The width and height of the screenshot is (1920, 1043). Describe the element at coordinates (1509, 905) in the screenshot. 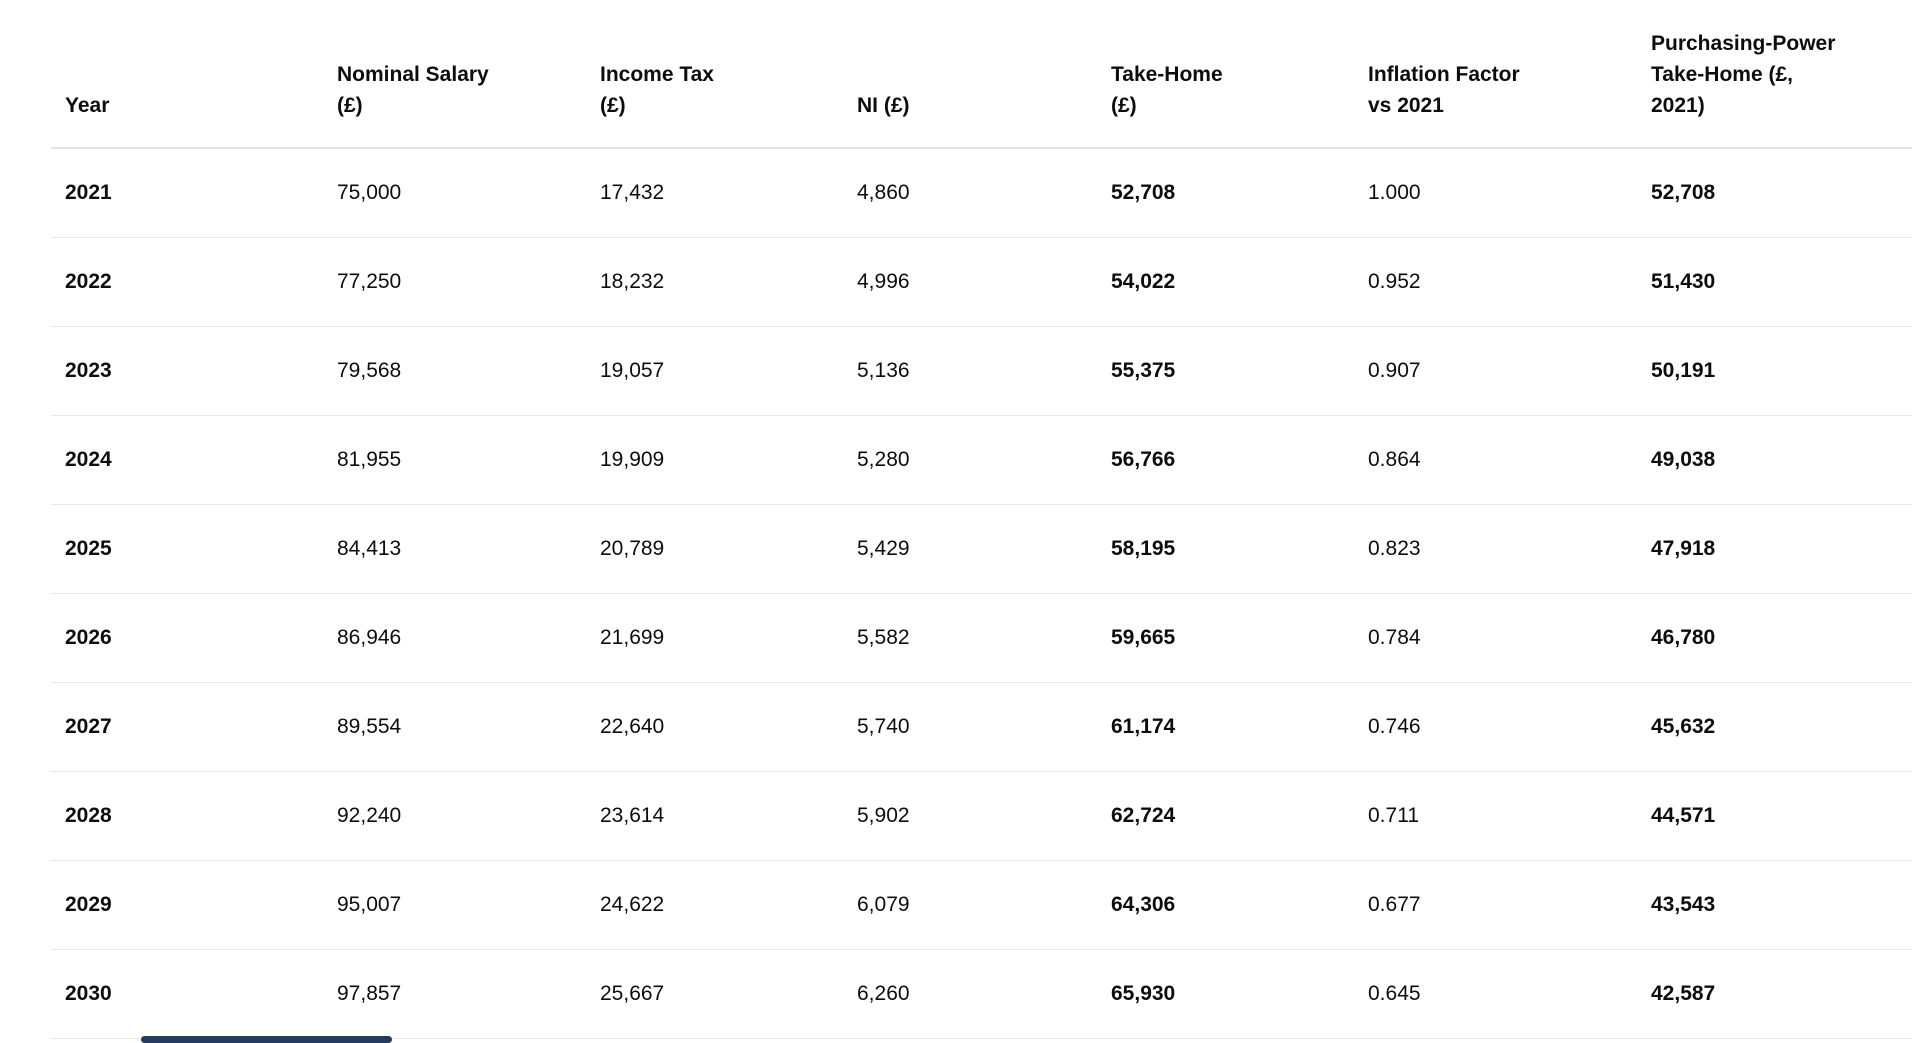

I see `cell-inflation-factor: 0.677` at that location.